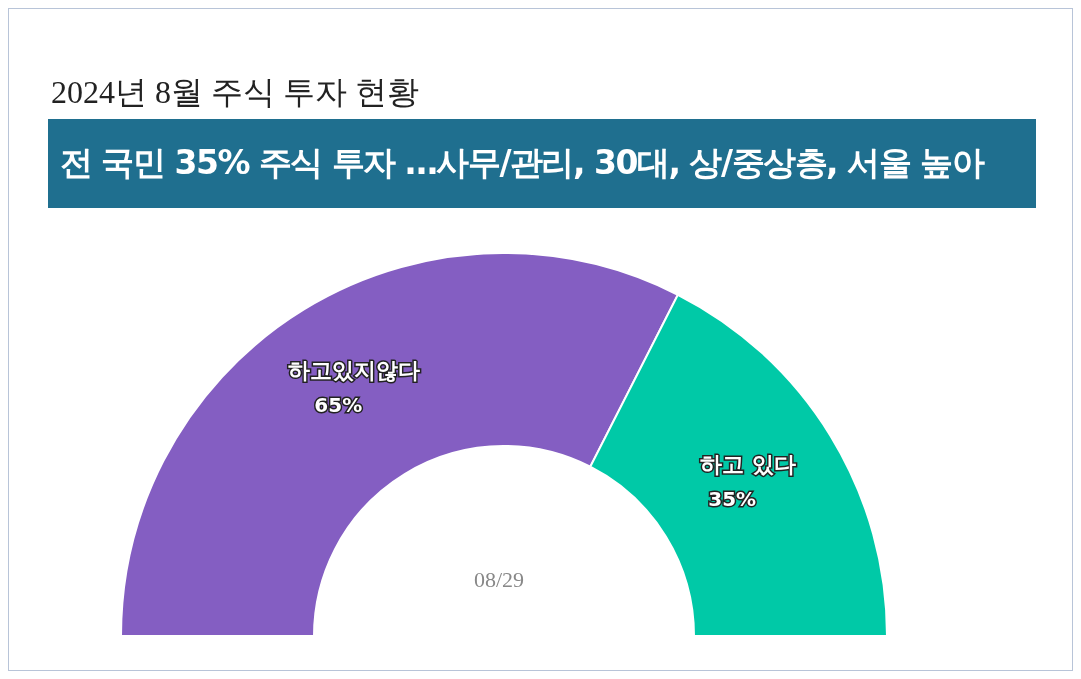 The image size is (1081, 679). Describe the element at coordinates (235, 92) in the screenshot. I see `chart-title: 2024년 8월 주식 투자 현황` at that location.